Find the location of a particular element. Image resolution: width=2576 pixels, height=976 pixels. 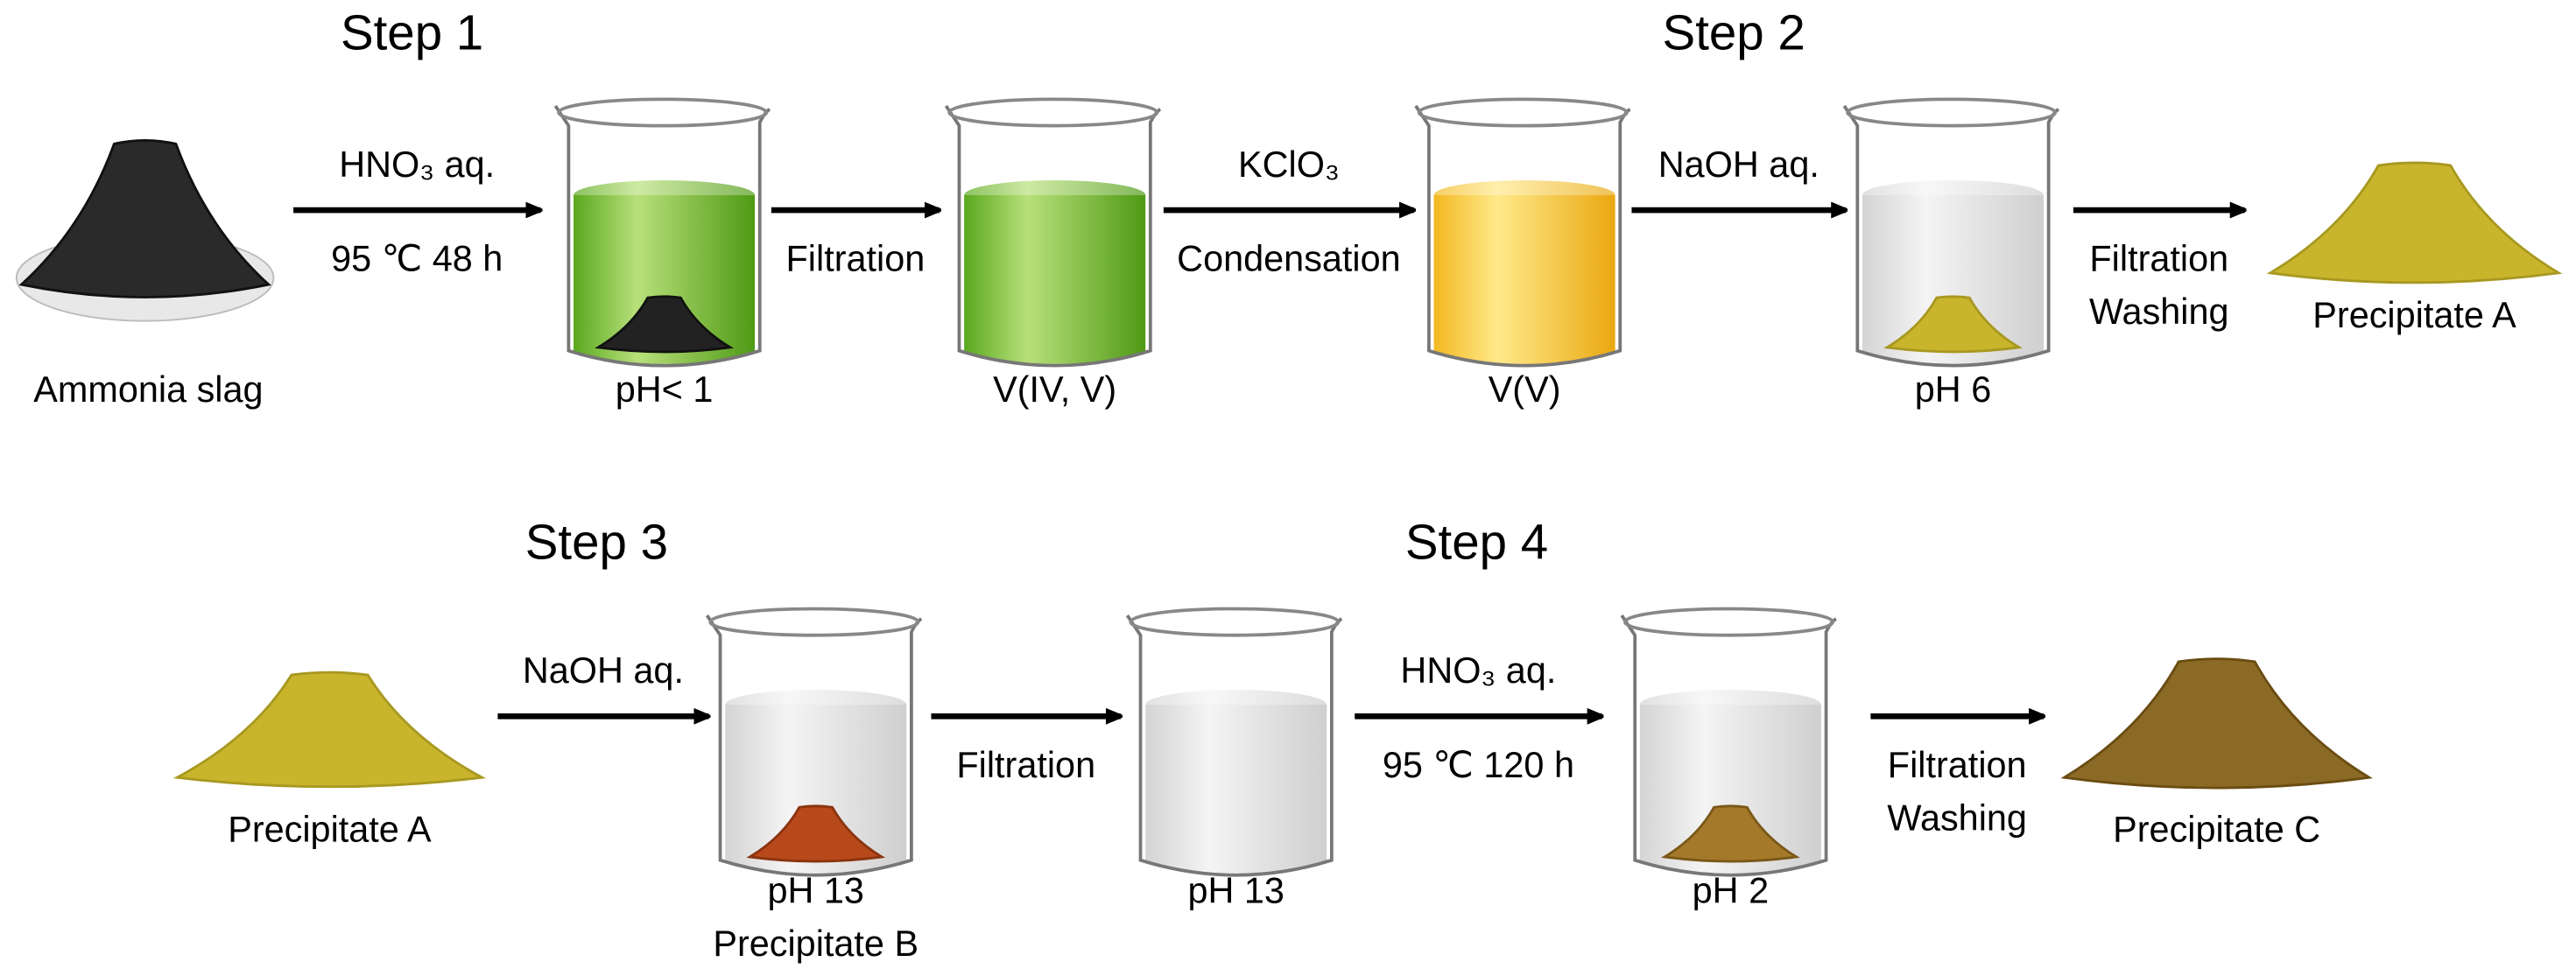

label: pH 2 is located at coordinates (1731, 889).